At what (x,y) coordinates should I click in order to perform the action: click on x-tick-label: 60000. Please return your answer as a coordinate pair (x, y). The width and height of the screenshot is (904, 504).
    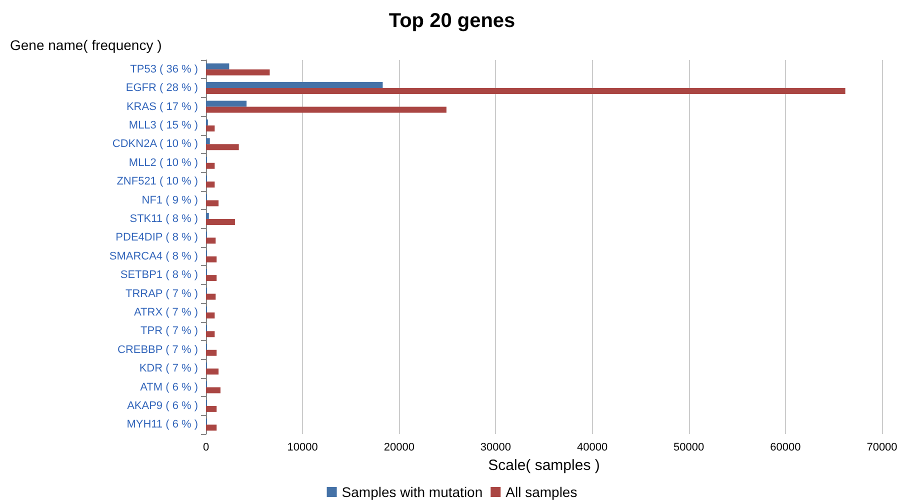
    Looking at the image, I should click on (785, 448).